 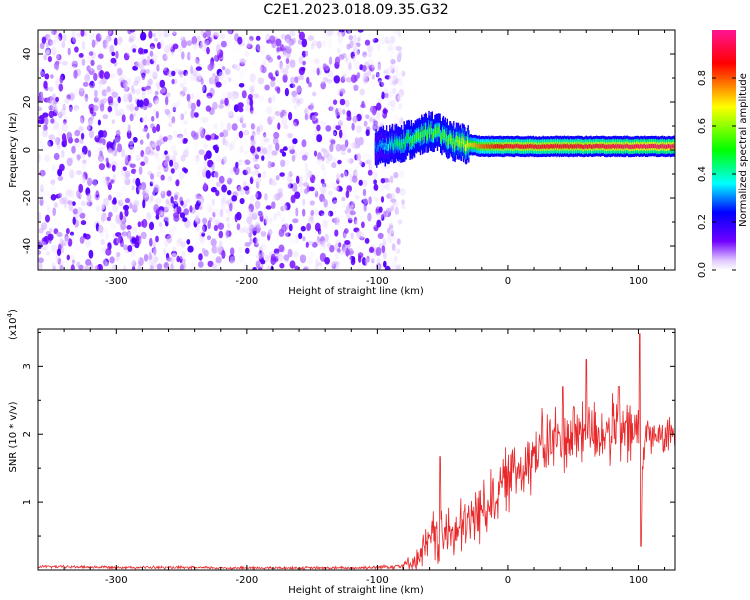 What do you see at coordinates (27, 102) in the screenshot?
I see `y-tick-label: 20` at bounding box center [27, 102].